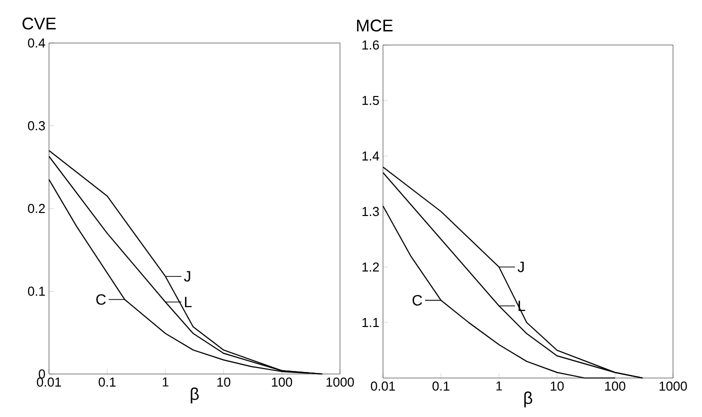 Image resolution: width=702 pixels, height=417 pixels. What do you see at coordinates (370, 211) in the screenshot?
I see `y-tick-label: 1.3` at bounding box center [370, 211].